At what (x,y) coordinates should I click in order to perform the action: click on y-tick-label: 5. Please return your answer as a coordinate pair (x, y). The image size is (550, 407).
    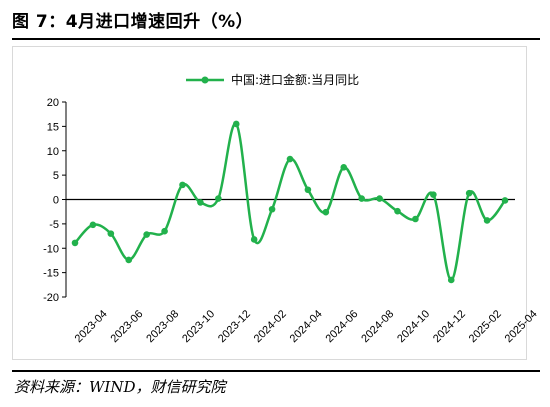
    Looking at the image, I should click on (56, 176).